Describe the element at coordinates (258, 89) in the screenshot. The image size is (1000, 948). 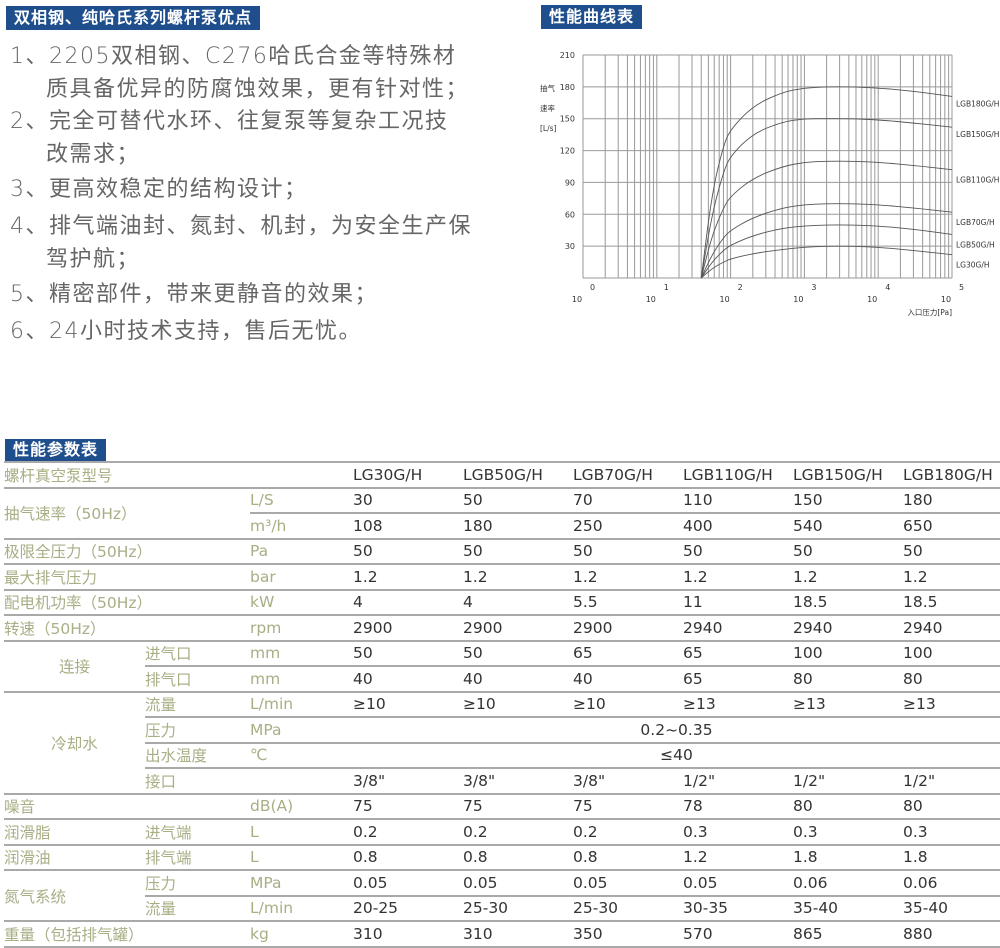
I see `advantage-item-continued: 质具备优异的防腐蚀效果，更有针对性；` at that location.